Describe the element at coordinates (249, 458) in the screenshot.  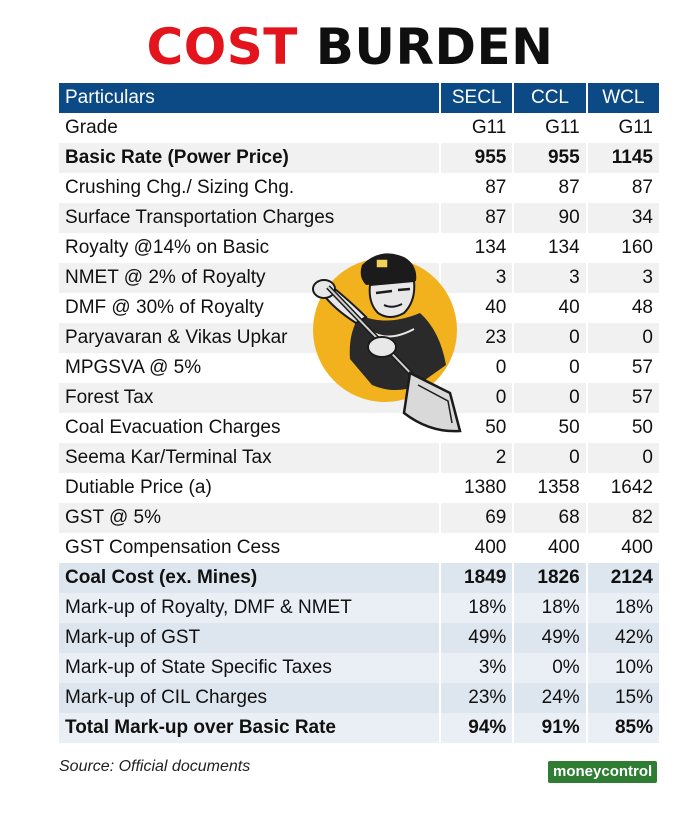
I see `row-label: Seema Kar/Terminal Tax` at that location.